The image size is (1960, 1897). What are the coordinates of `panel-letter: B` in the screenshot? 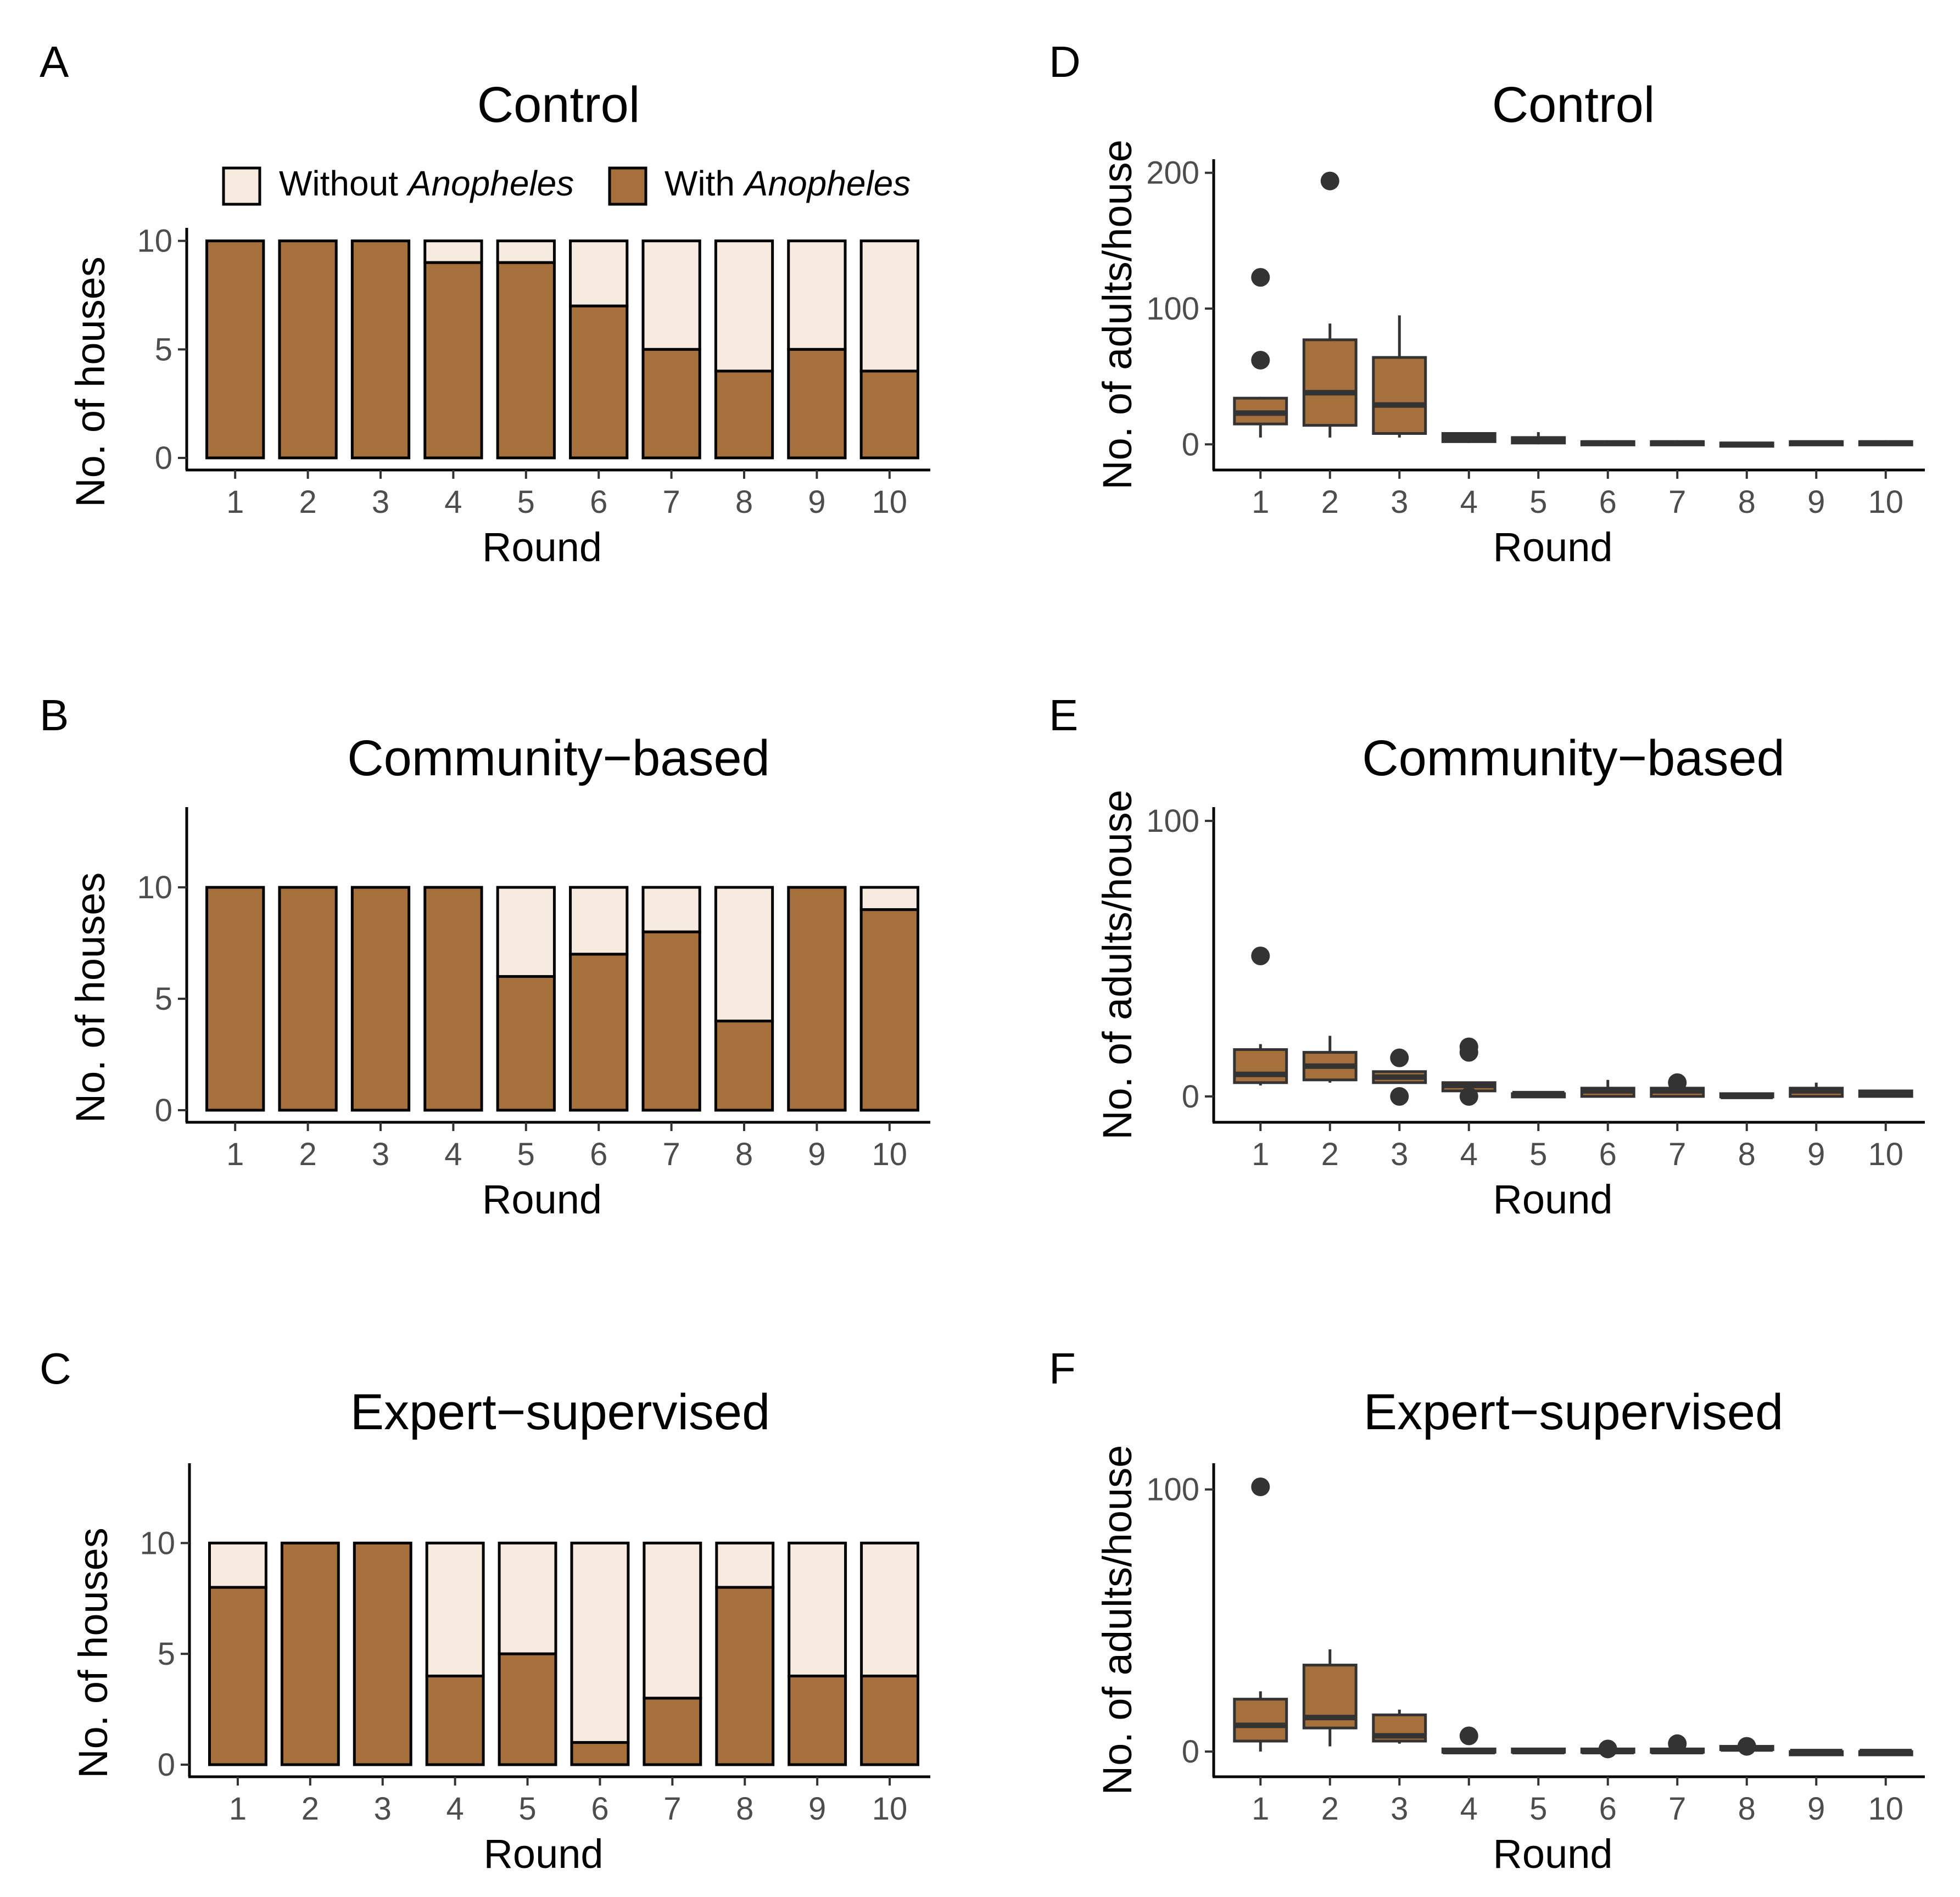 It's located at (54, 716).